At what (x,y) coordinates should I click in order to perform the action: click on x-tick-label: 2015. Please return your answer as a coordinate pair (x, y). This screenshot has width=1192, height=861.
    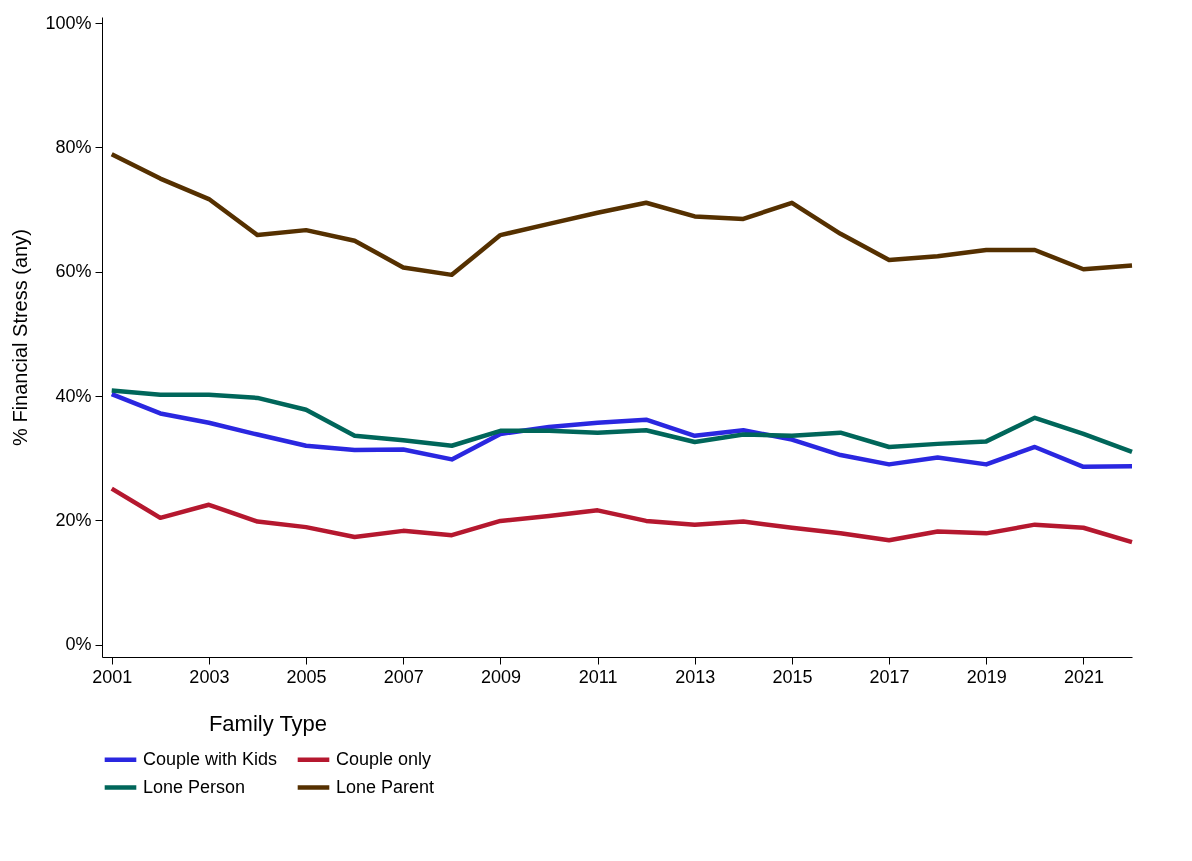
    Looking at the image, I should click on (792, 676).